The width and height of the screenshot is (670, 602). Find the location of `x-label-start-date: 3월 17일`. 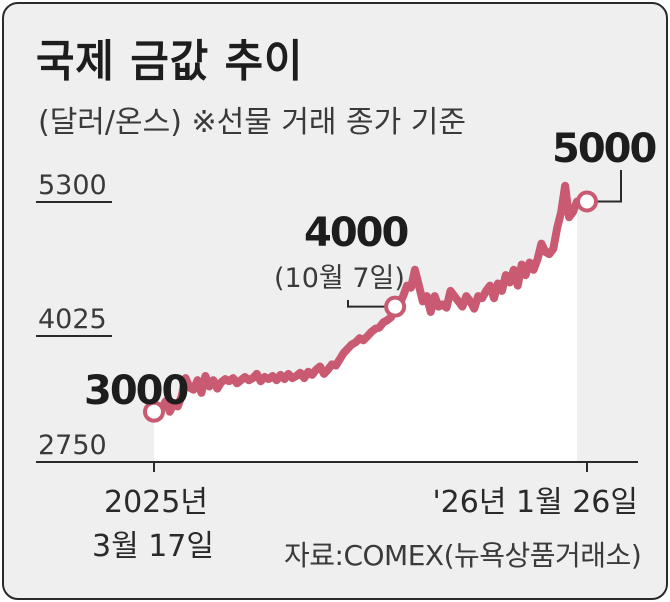

x-label-start-date: 3월 17일 is located at coordinates (153, 546).